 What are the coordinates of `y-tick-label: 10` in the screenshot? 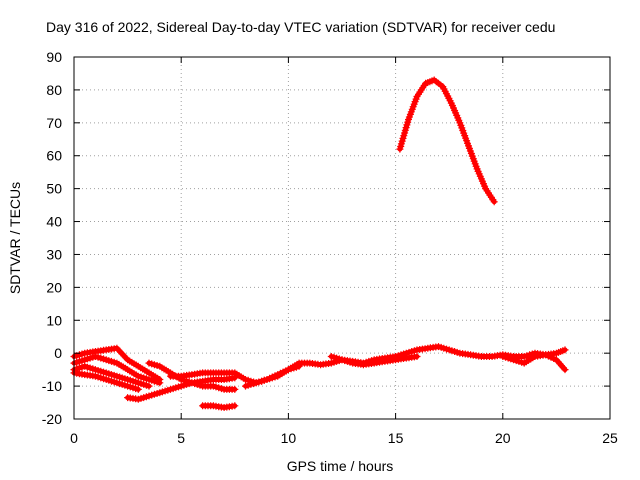 It's located at (54, 320).